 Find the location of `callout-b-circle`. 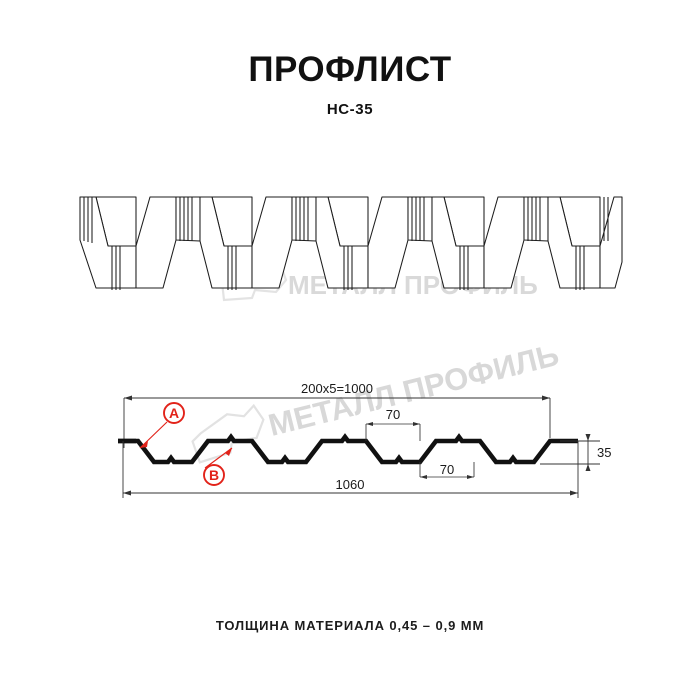

callout-b-circle is located at coordinates (214, 475).